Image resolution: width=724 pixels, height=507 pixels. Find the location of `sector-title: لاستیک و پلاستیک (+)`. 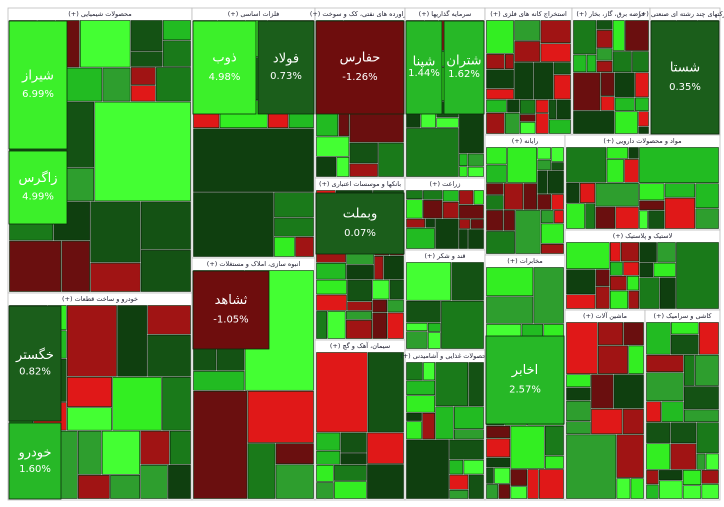

sector-title: لاستیک و پلاستیک (+) is located at coordinates (643, 236).